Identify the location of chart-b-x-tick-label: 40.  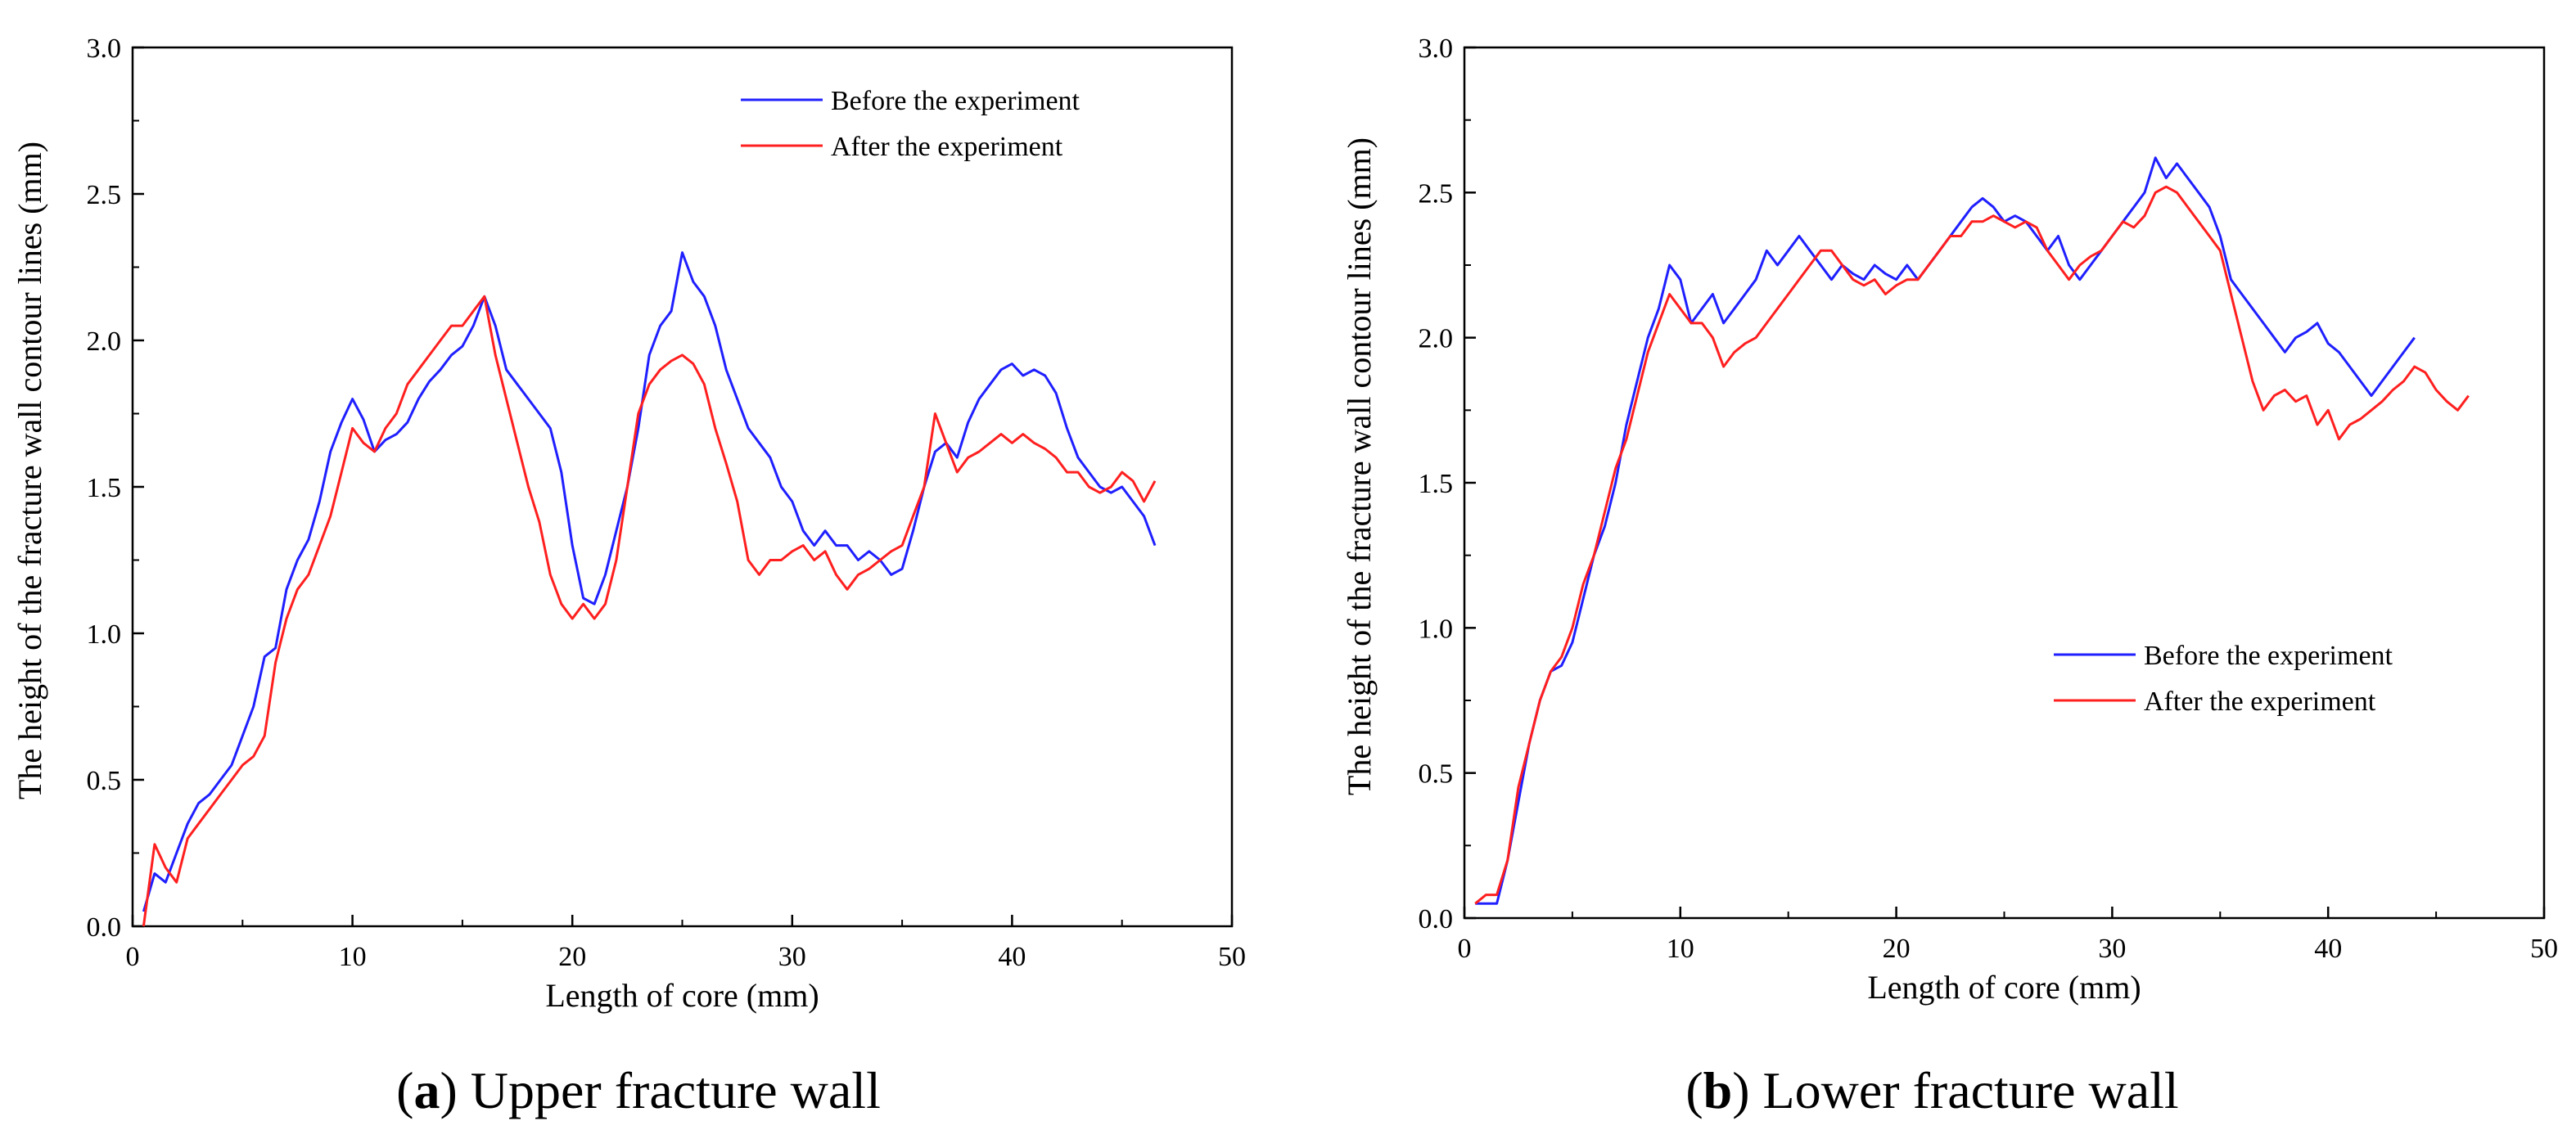
(2328, 949).